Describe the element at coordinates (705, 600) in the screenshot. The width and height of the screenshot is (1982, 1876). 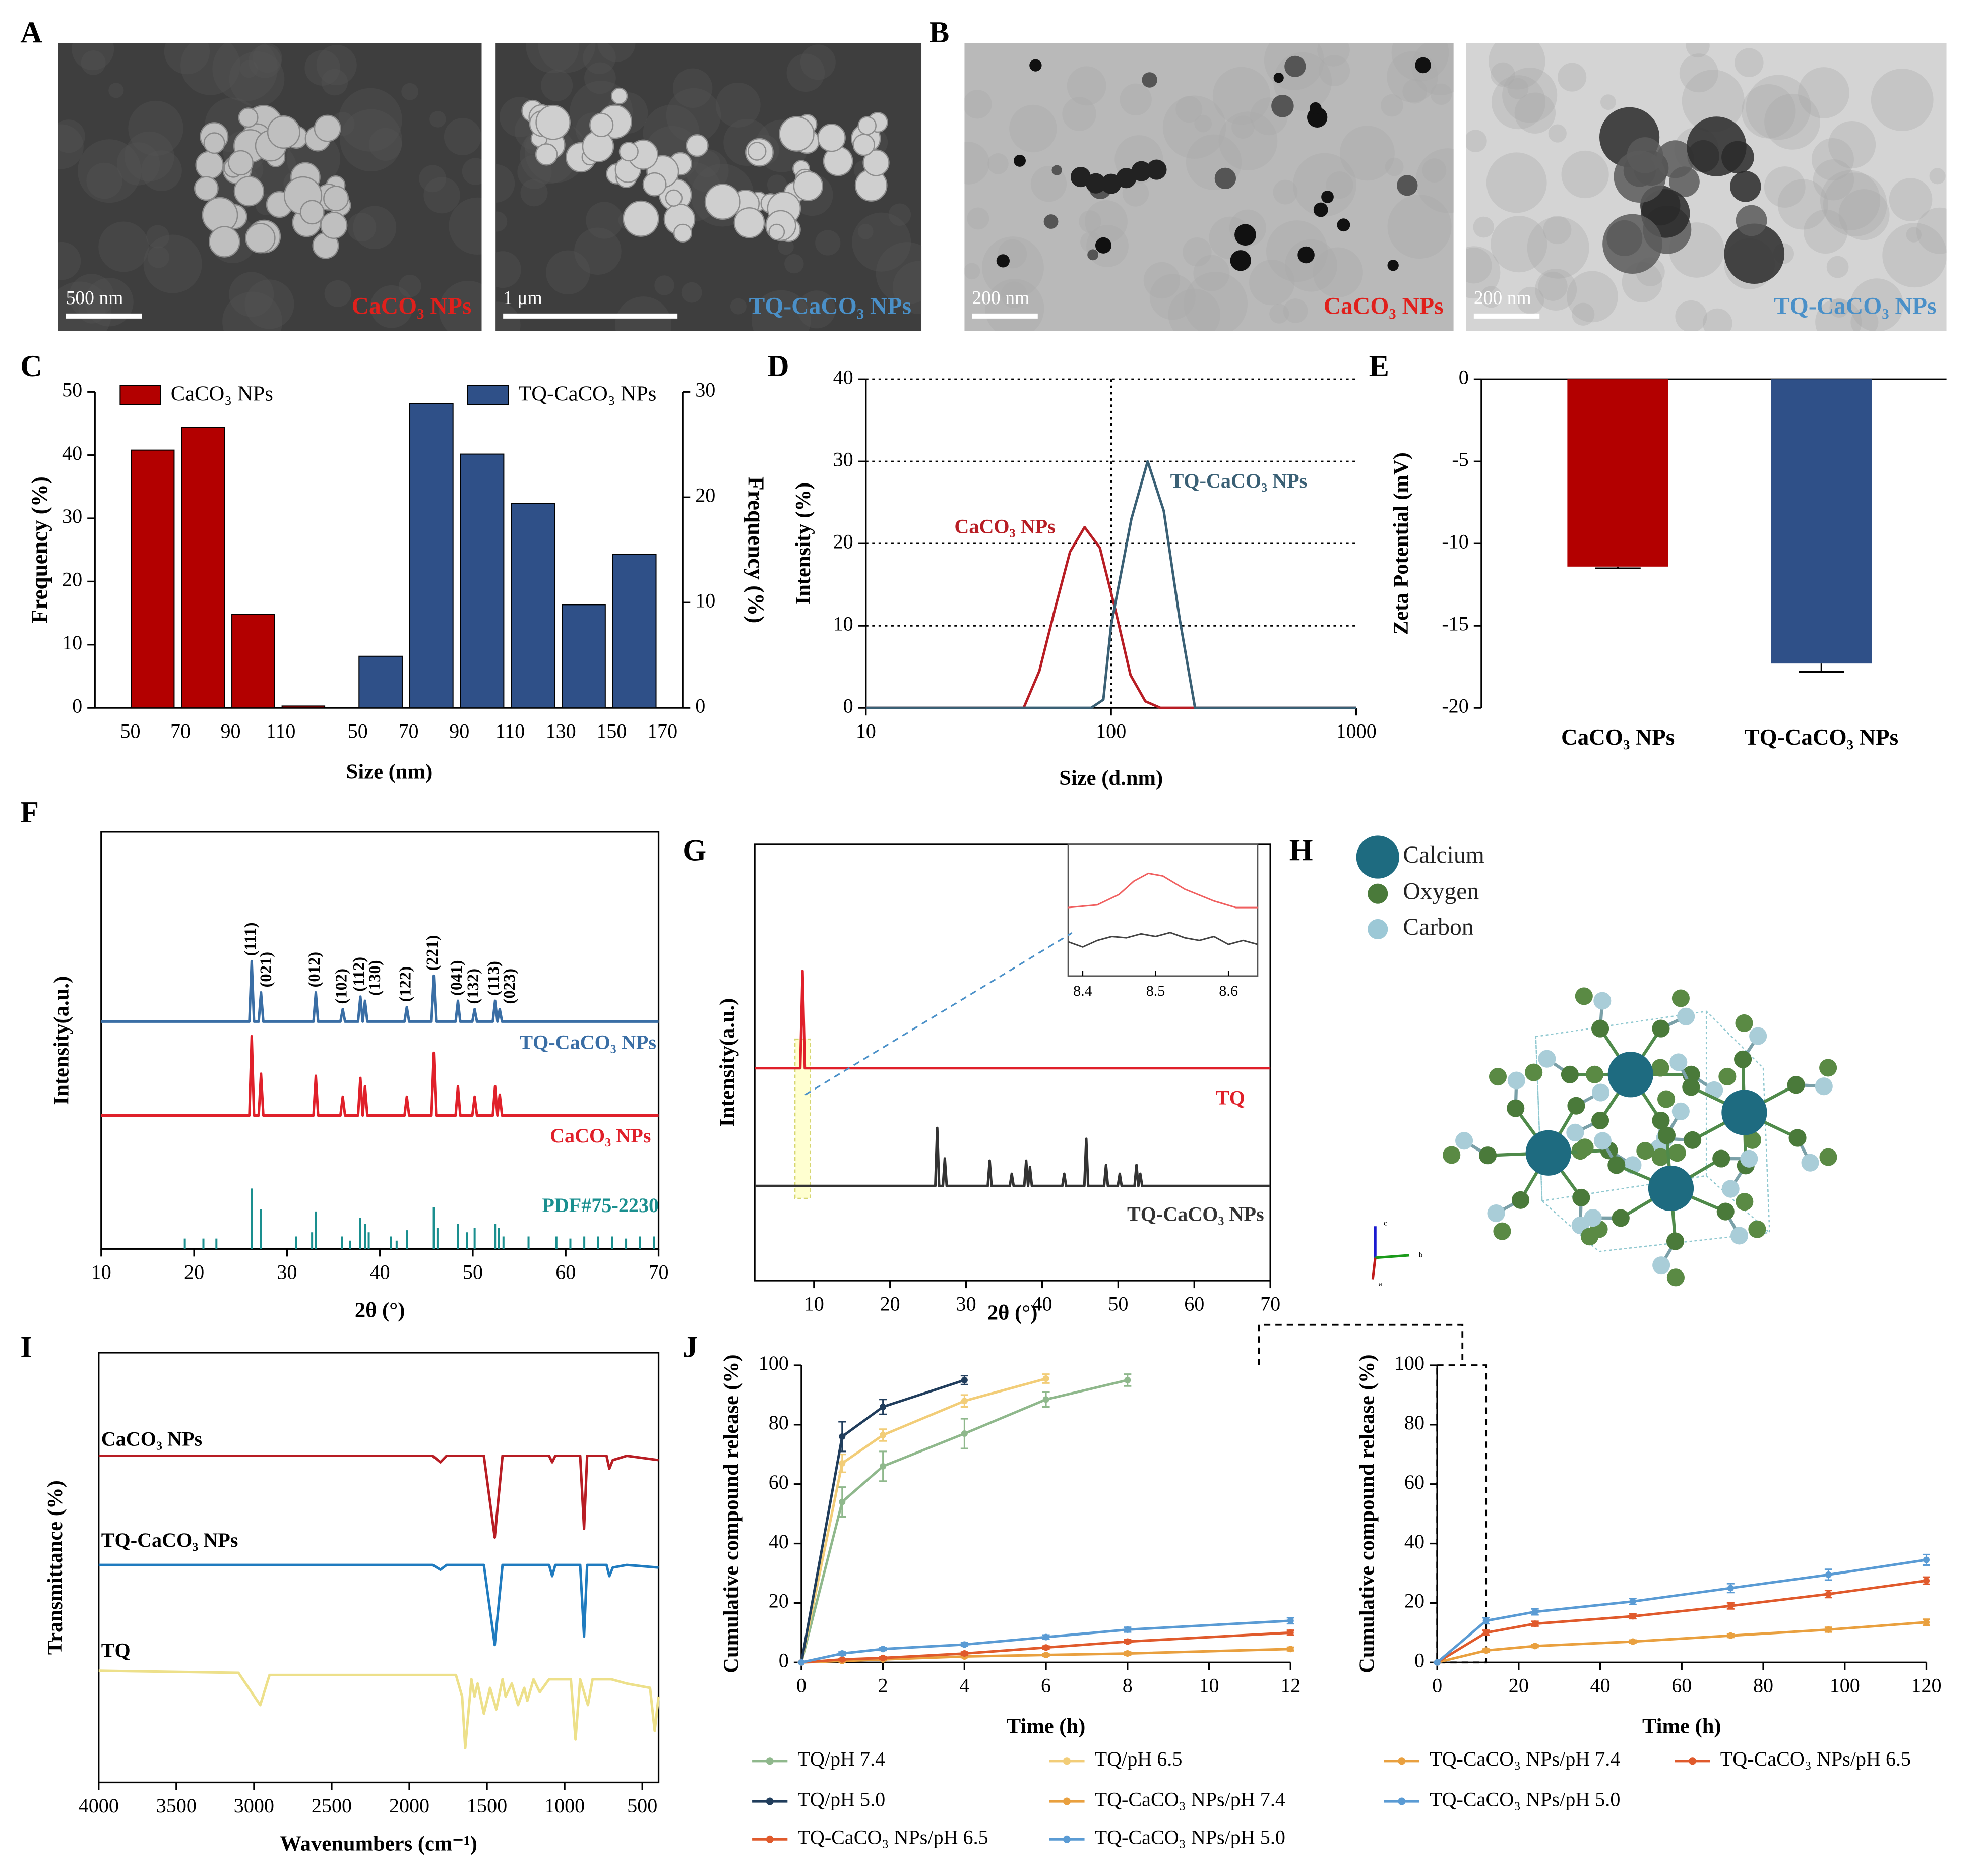
I see `y-tick-label: 10` at that location.